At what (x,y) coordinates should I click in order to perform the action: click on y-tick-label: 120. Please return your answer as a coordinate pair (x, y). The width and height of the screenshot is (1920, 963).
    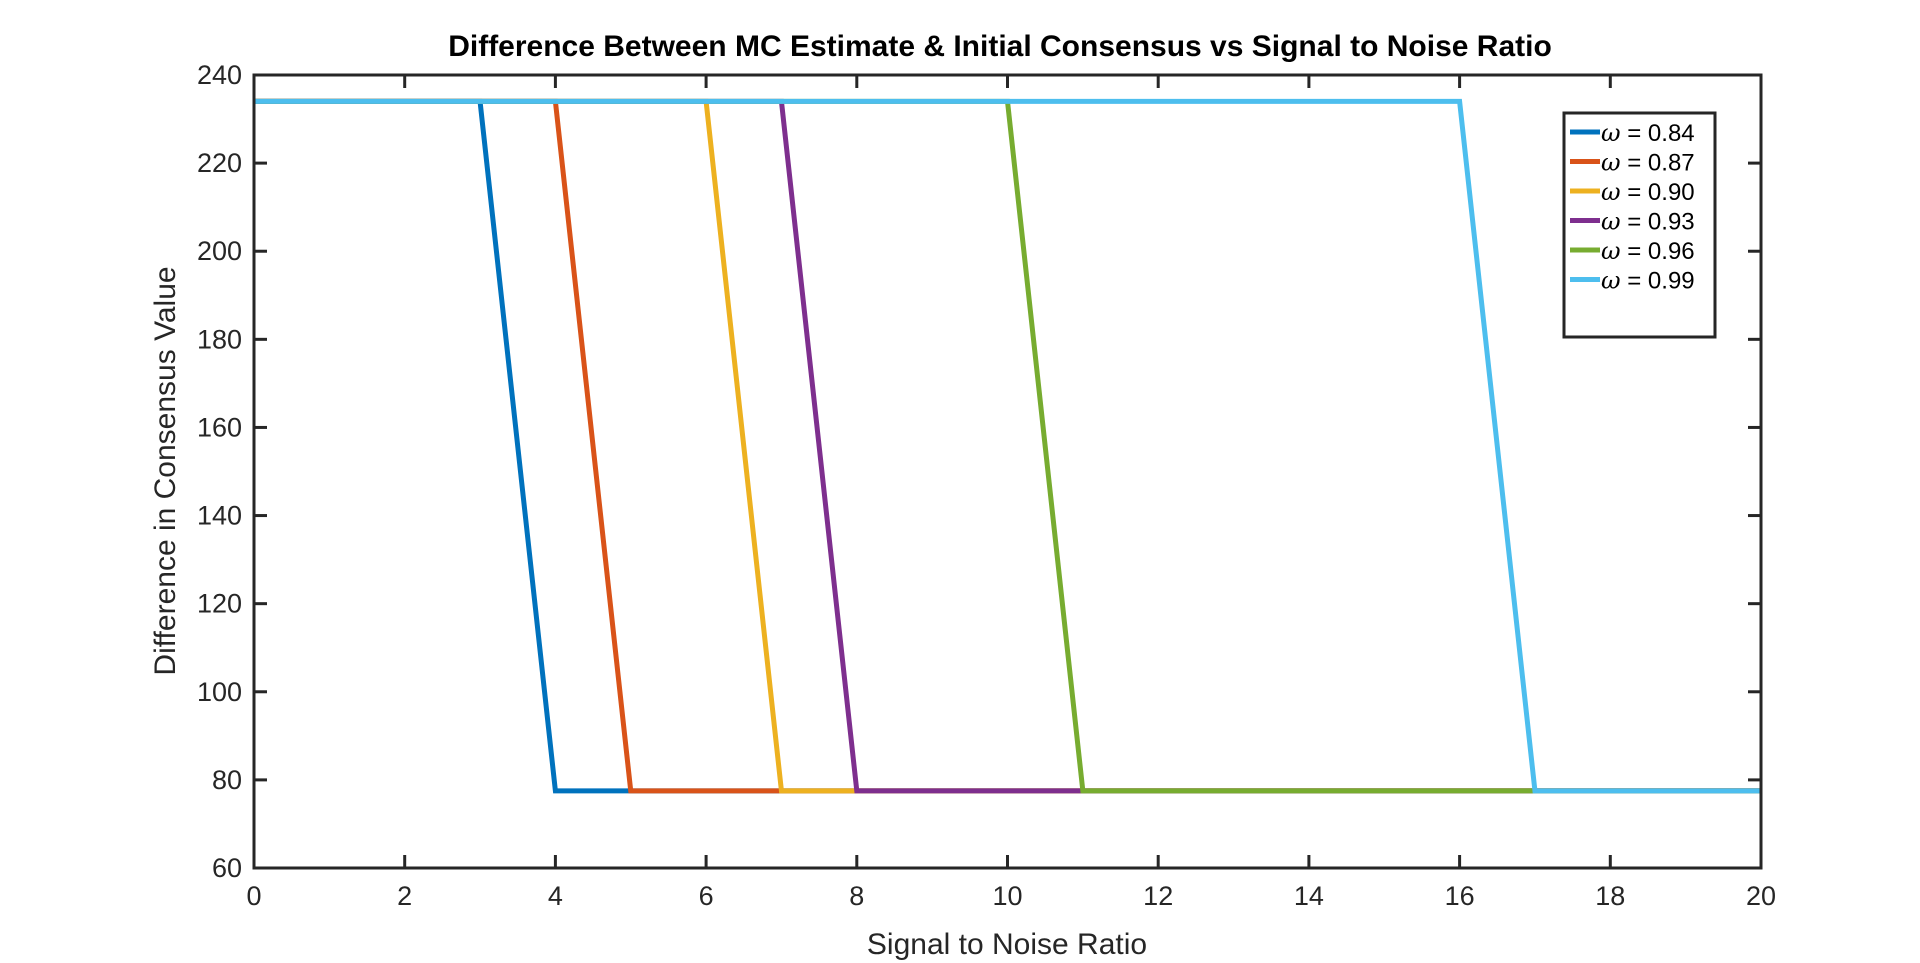
    Looking at the image, I should click on (219, 604).